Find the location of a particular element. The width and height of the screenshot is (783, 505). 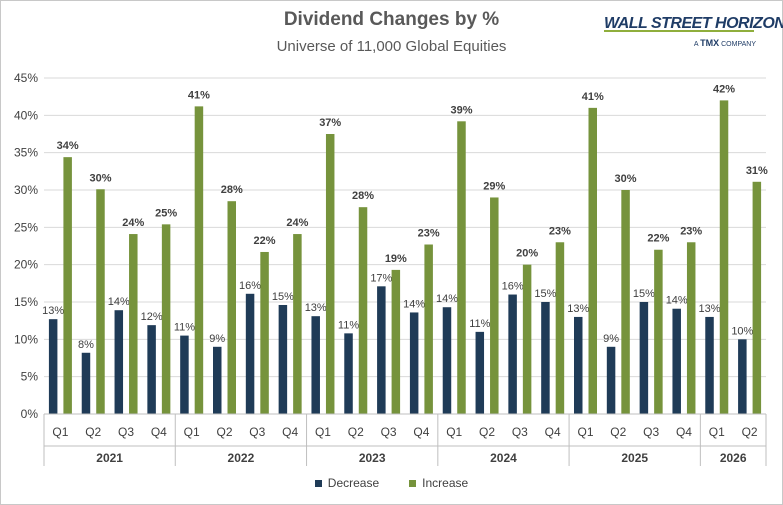

legend-label-increase: Increase is located at coordinates (445, 483).